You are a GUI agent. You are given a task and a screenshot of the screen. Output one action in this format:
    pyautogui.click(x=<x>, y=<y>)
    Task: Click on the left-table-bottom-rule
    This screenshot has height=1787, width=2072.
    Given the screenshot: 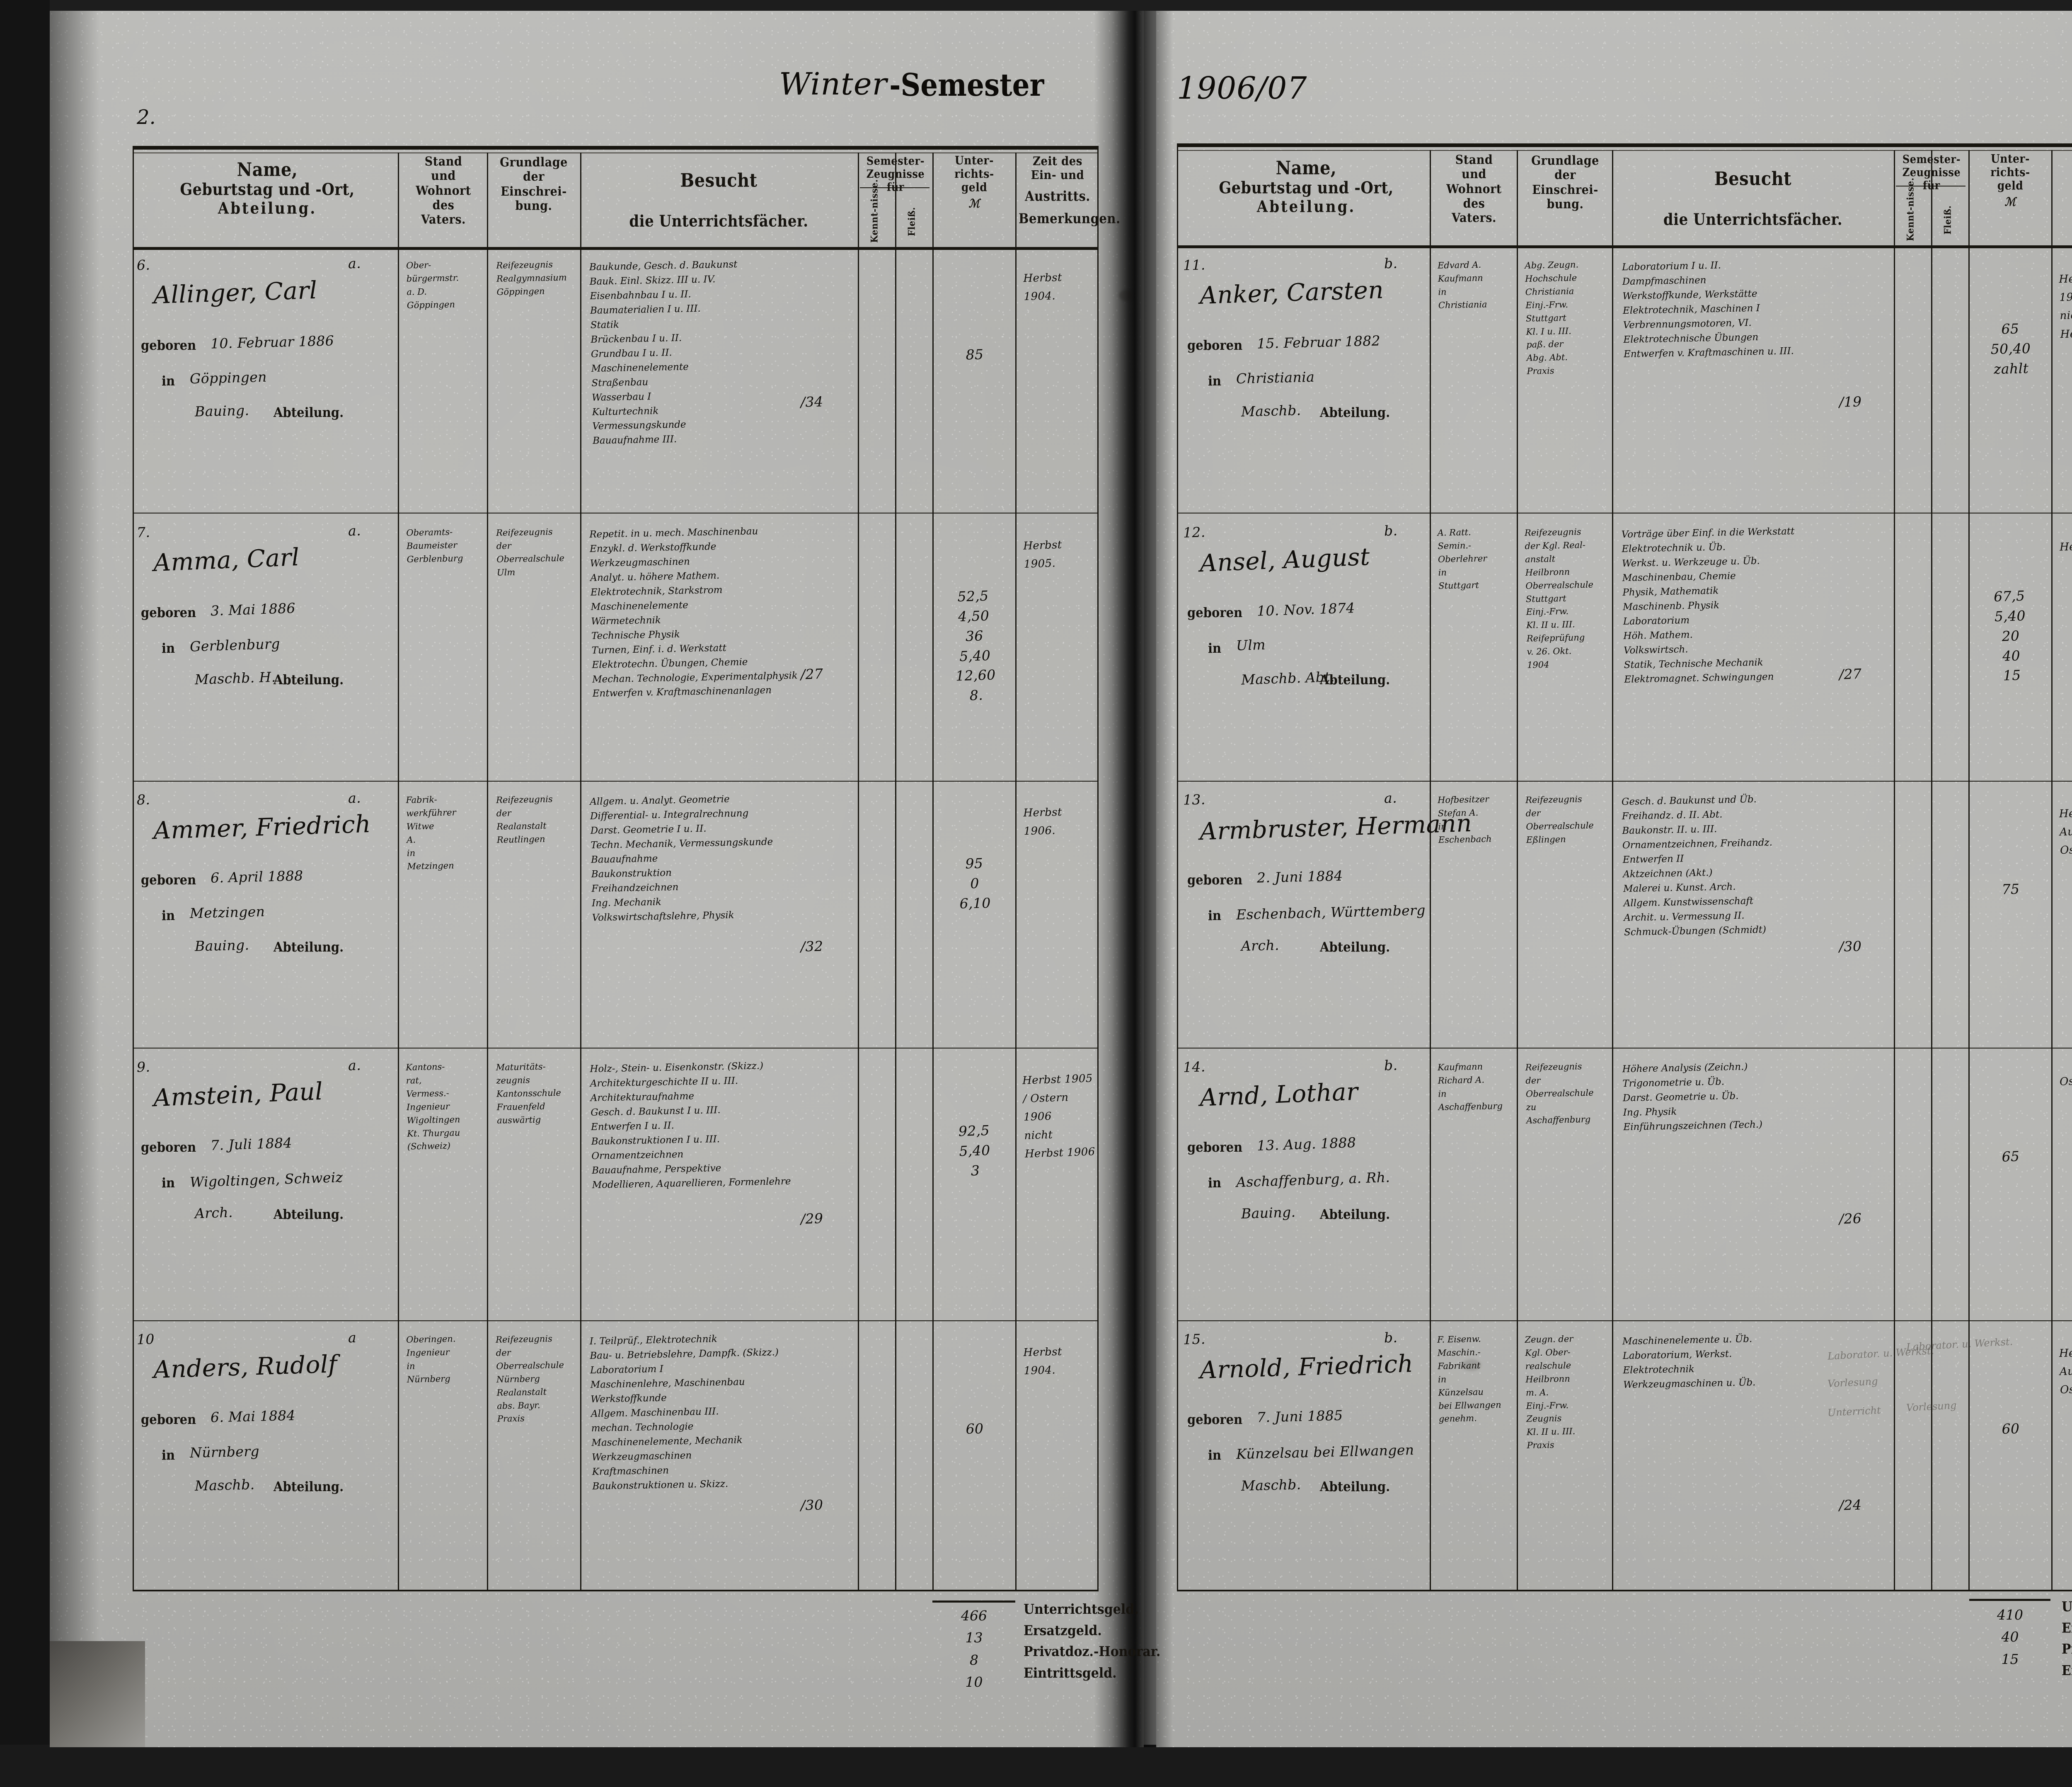 What is the action you would take?
    pyautogui.click(x=615, y=1591)
    